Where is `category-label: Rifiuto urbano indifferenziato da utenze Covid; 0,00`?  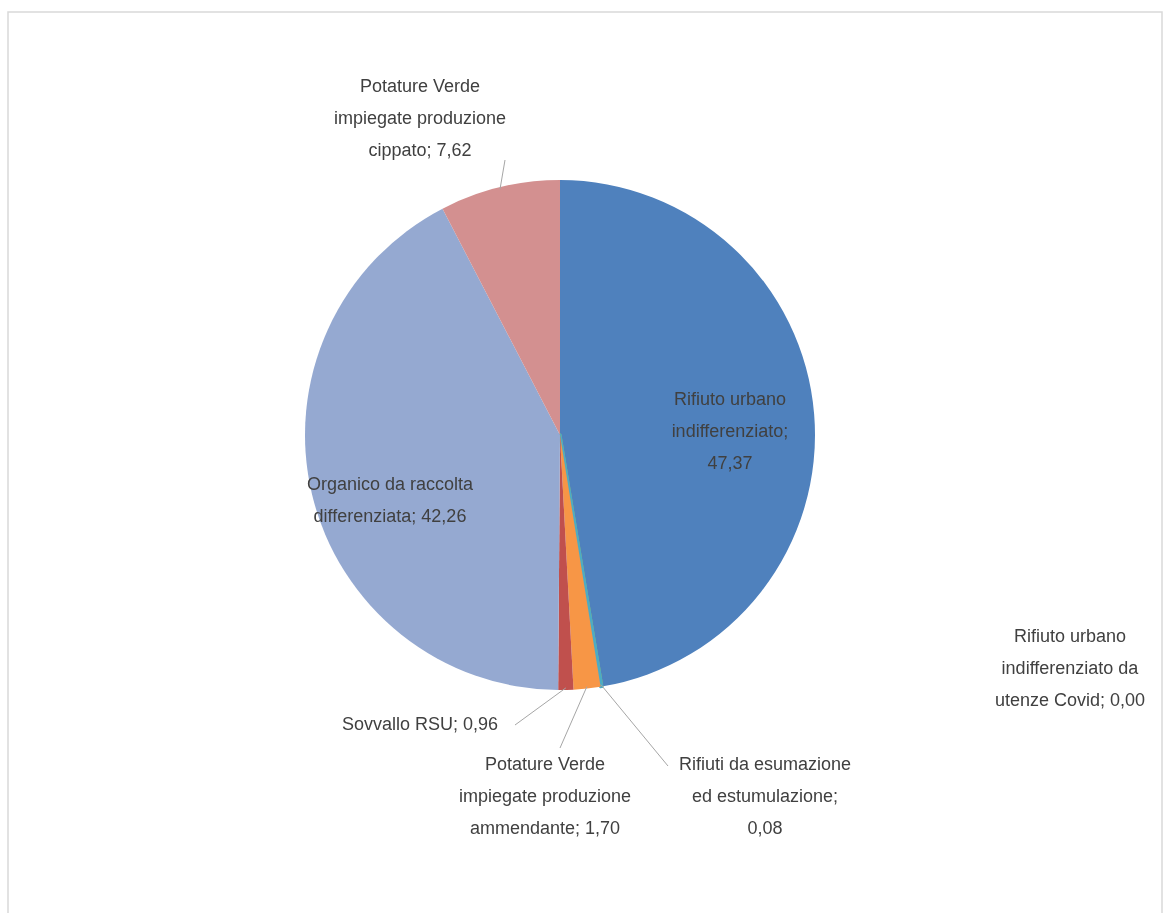 category-label: Rifiuto urbano indifferenziato da utenze Covid; 0,00 is located at coordinates (1070, 668).